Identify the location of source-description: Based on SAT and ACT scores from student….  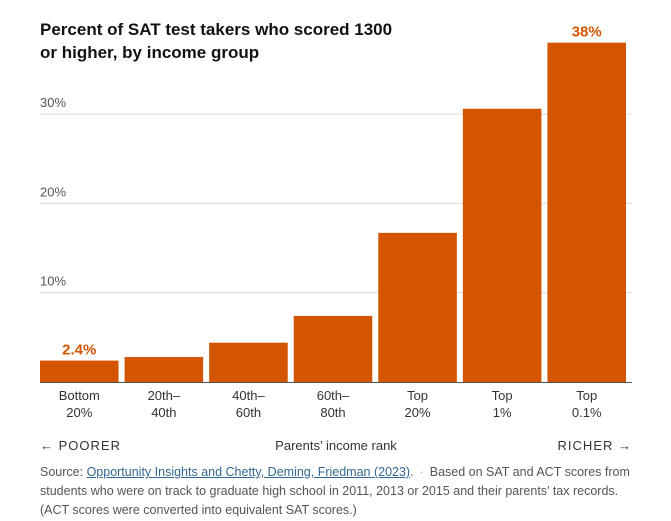
(335, 491).